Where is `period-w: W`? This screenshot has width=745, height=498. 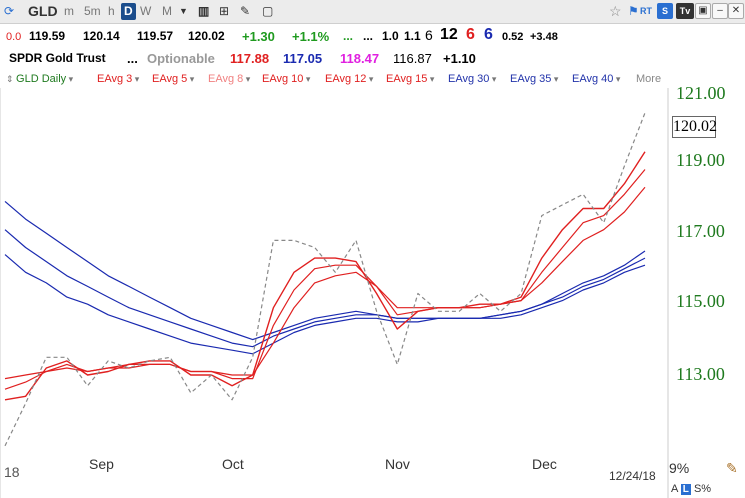 period-w: W is located at coordinates (146, 11).